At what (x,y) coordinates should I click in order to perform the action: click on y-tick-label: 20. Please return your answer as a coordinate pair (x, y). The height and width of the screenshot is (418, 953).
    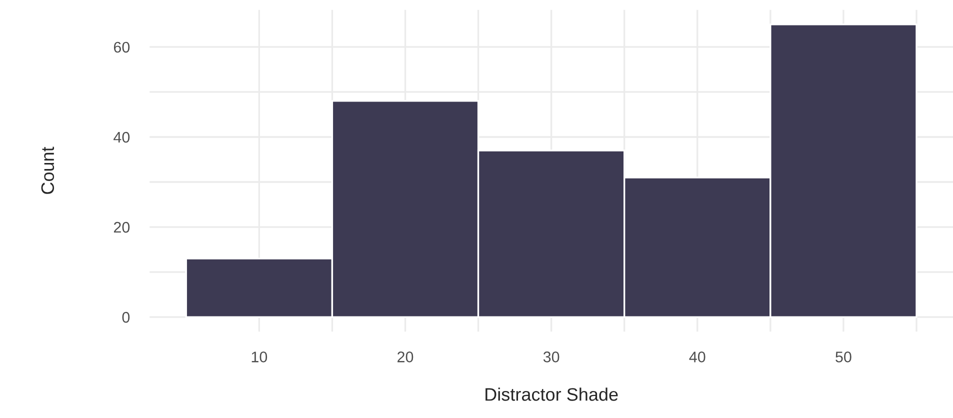
    Looking at the image, I should click on (122, 227).